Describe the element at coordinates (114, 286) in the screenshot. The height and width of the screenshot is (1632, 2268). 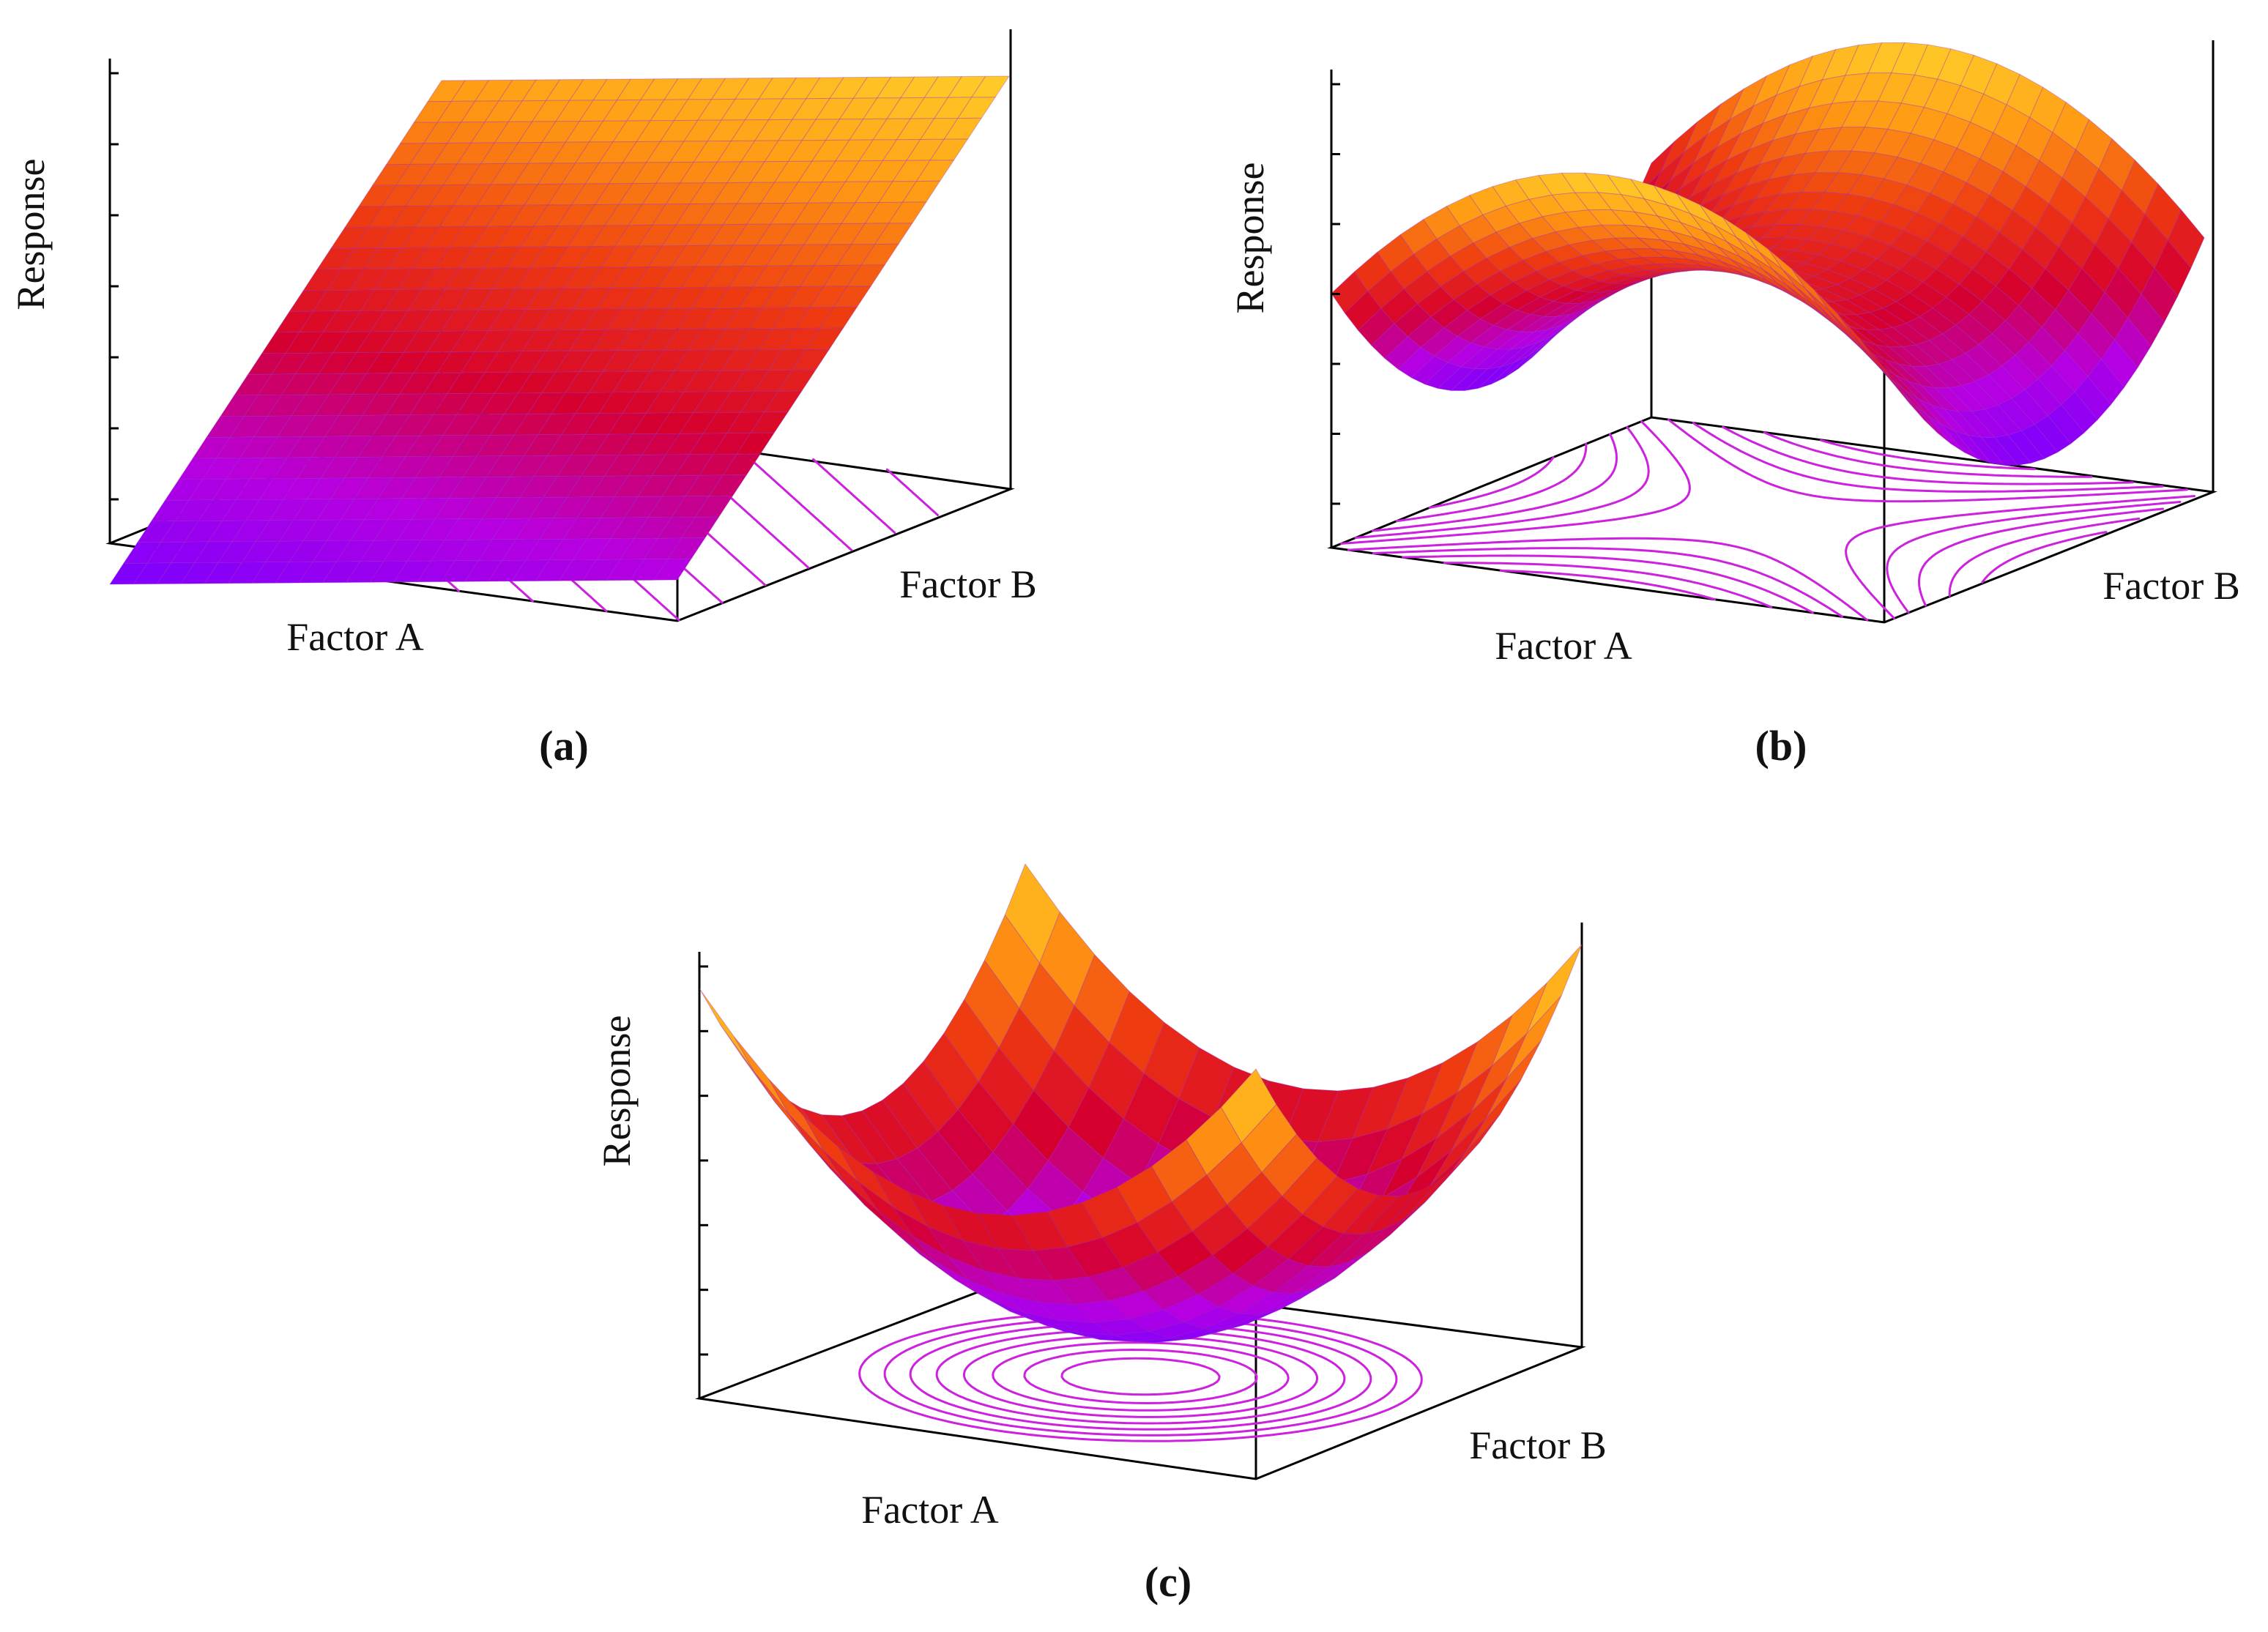
I see `z-ticks-a` at that location.